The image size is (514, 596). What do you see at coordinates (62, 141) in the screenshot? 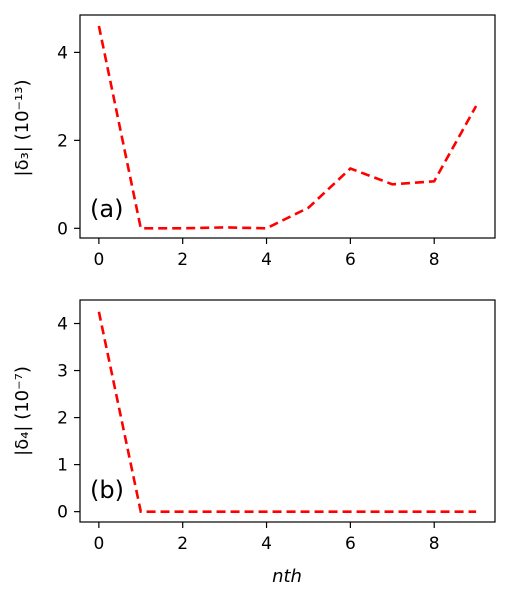
I see `panel-a-y-tick-label: 2` at bounding box center [62, 141].